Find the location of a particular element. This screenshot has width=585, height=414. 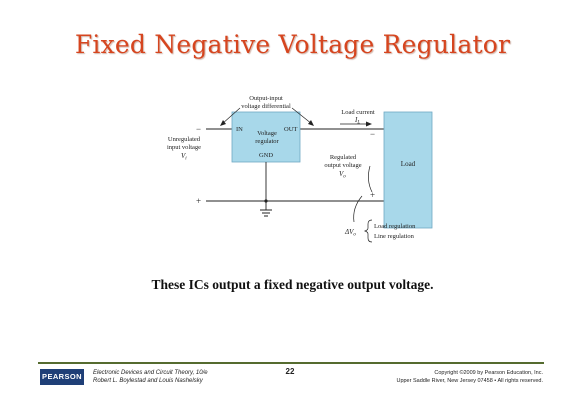

vo-symbol: V is located at coordinates (341, 174).